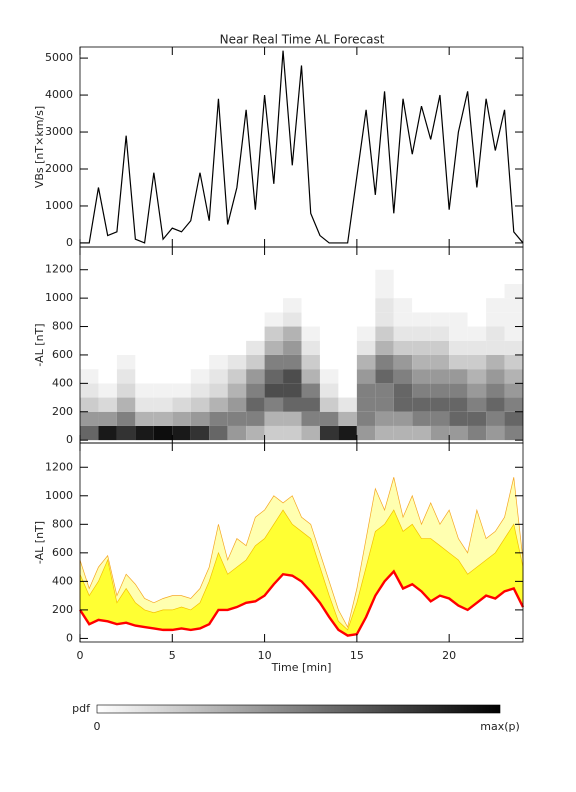 The width and height of the screenshot is (576, 792). Describe the element at coordinates (59, 168) in the screenshot. I see `y-tick-label: 2000` at that location.